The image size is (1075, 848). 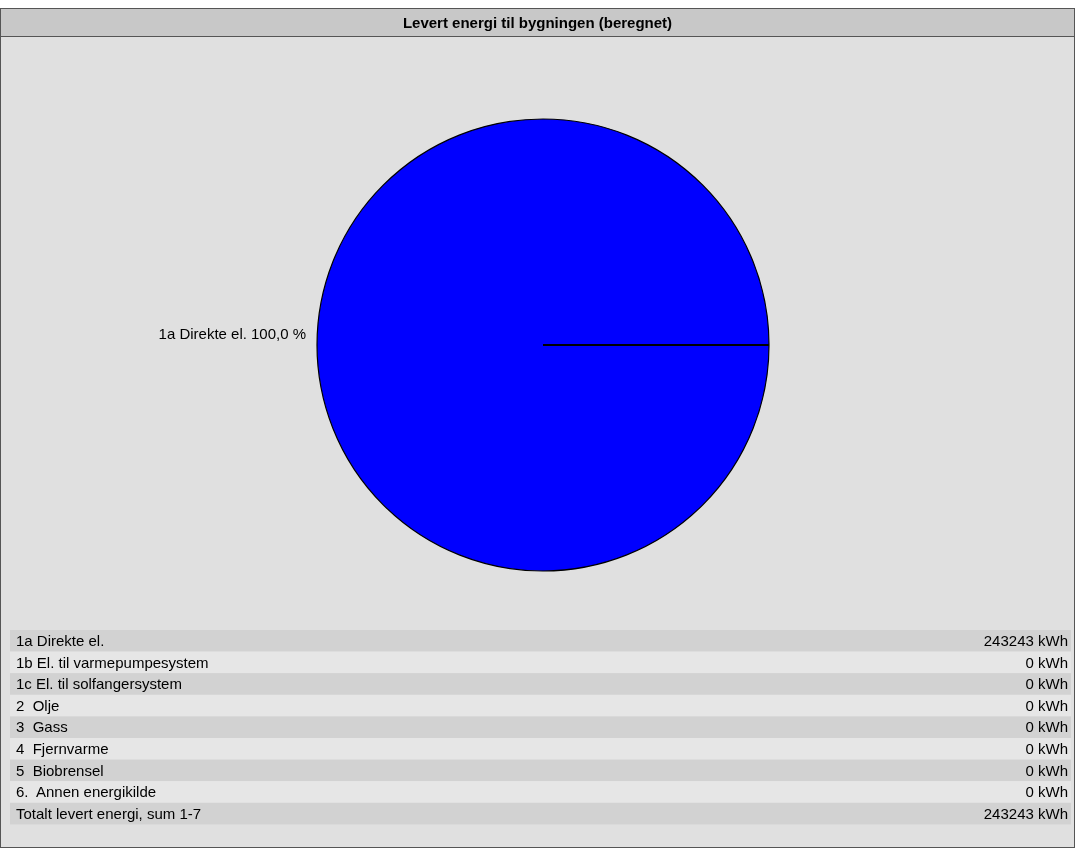 What do you see at coordinates (109, 813) in the screenshot?
I see `text: Totalt levert energi, sum 1-7` at bounding box center [109, 813].